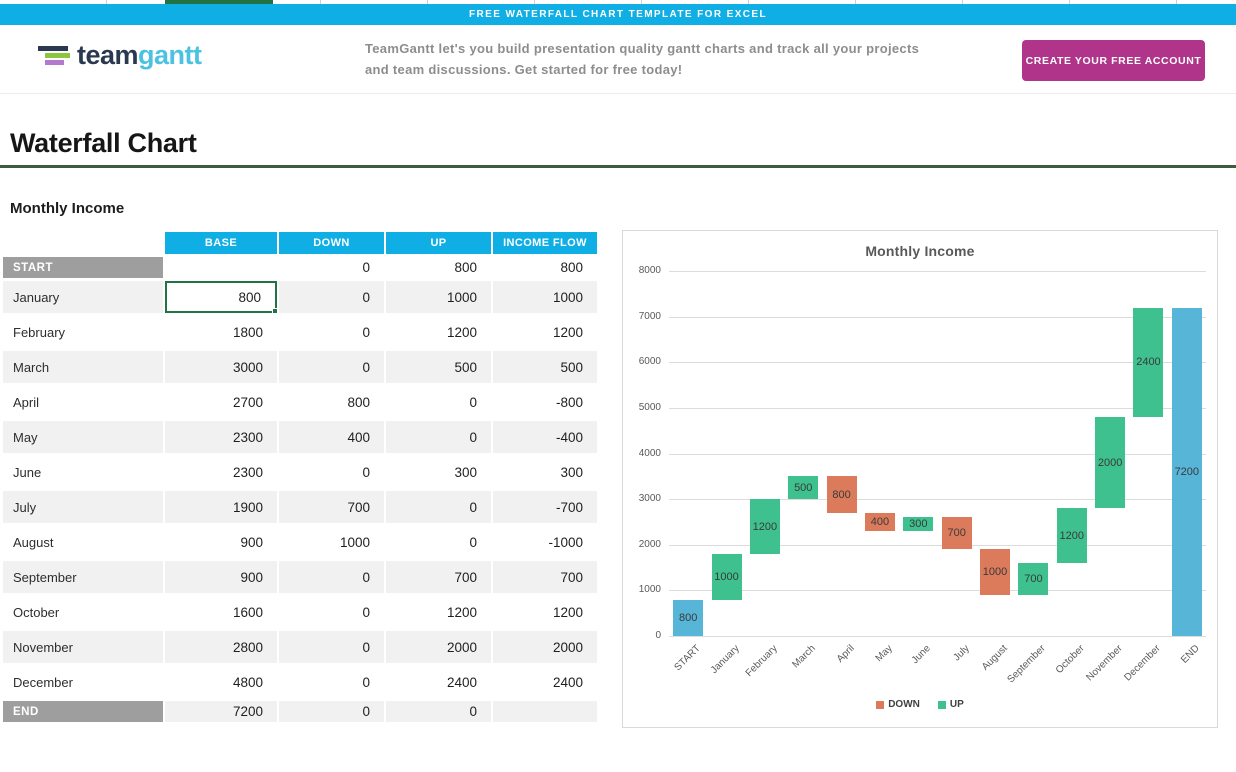 The height and width of the screenshot is (772, 1236). What do you see at coordinates (83, 711) in the screenshot?
I see `row-label-end: END` at bounding box center [83, 711].